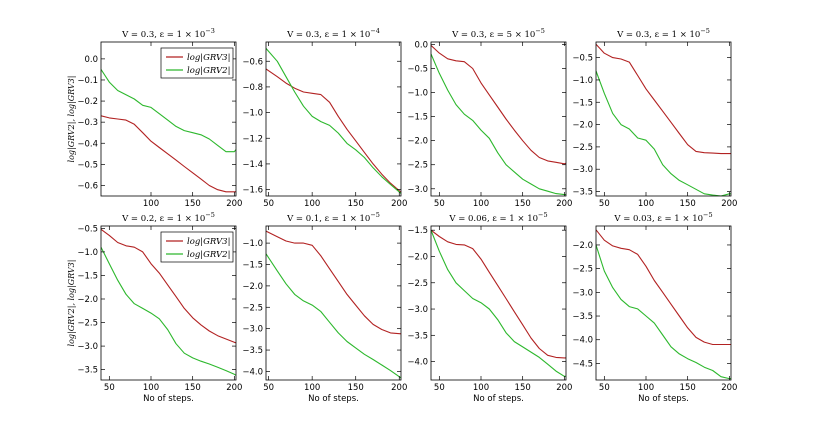 The height and width of the screenshot is (423, 814). Describe the element at coordinates (333, 33) in the screenshot. I see `subplot-title: V = 0.3, ε = 1 × 10−4` at that location.